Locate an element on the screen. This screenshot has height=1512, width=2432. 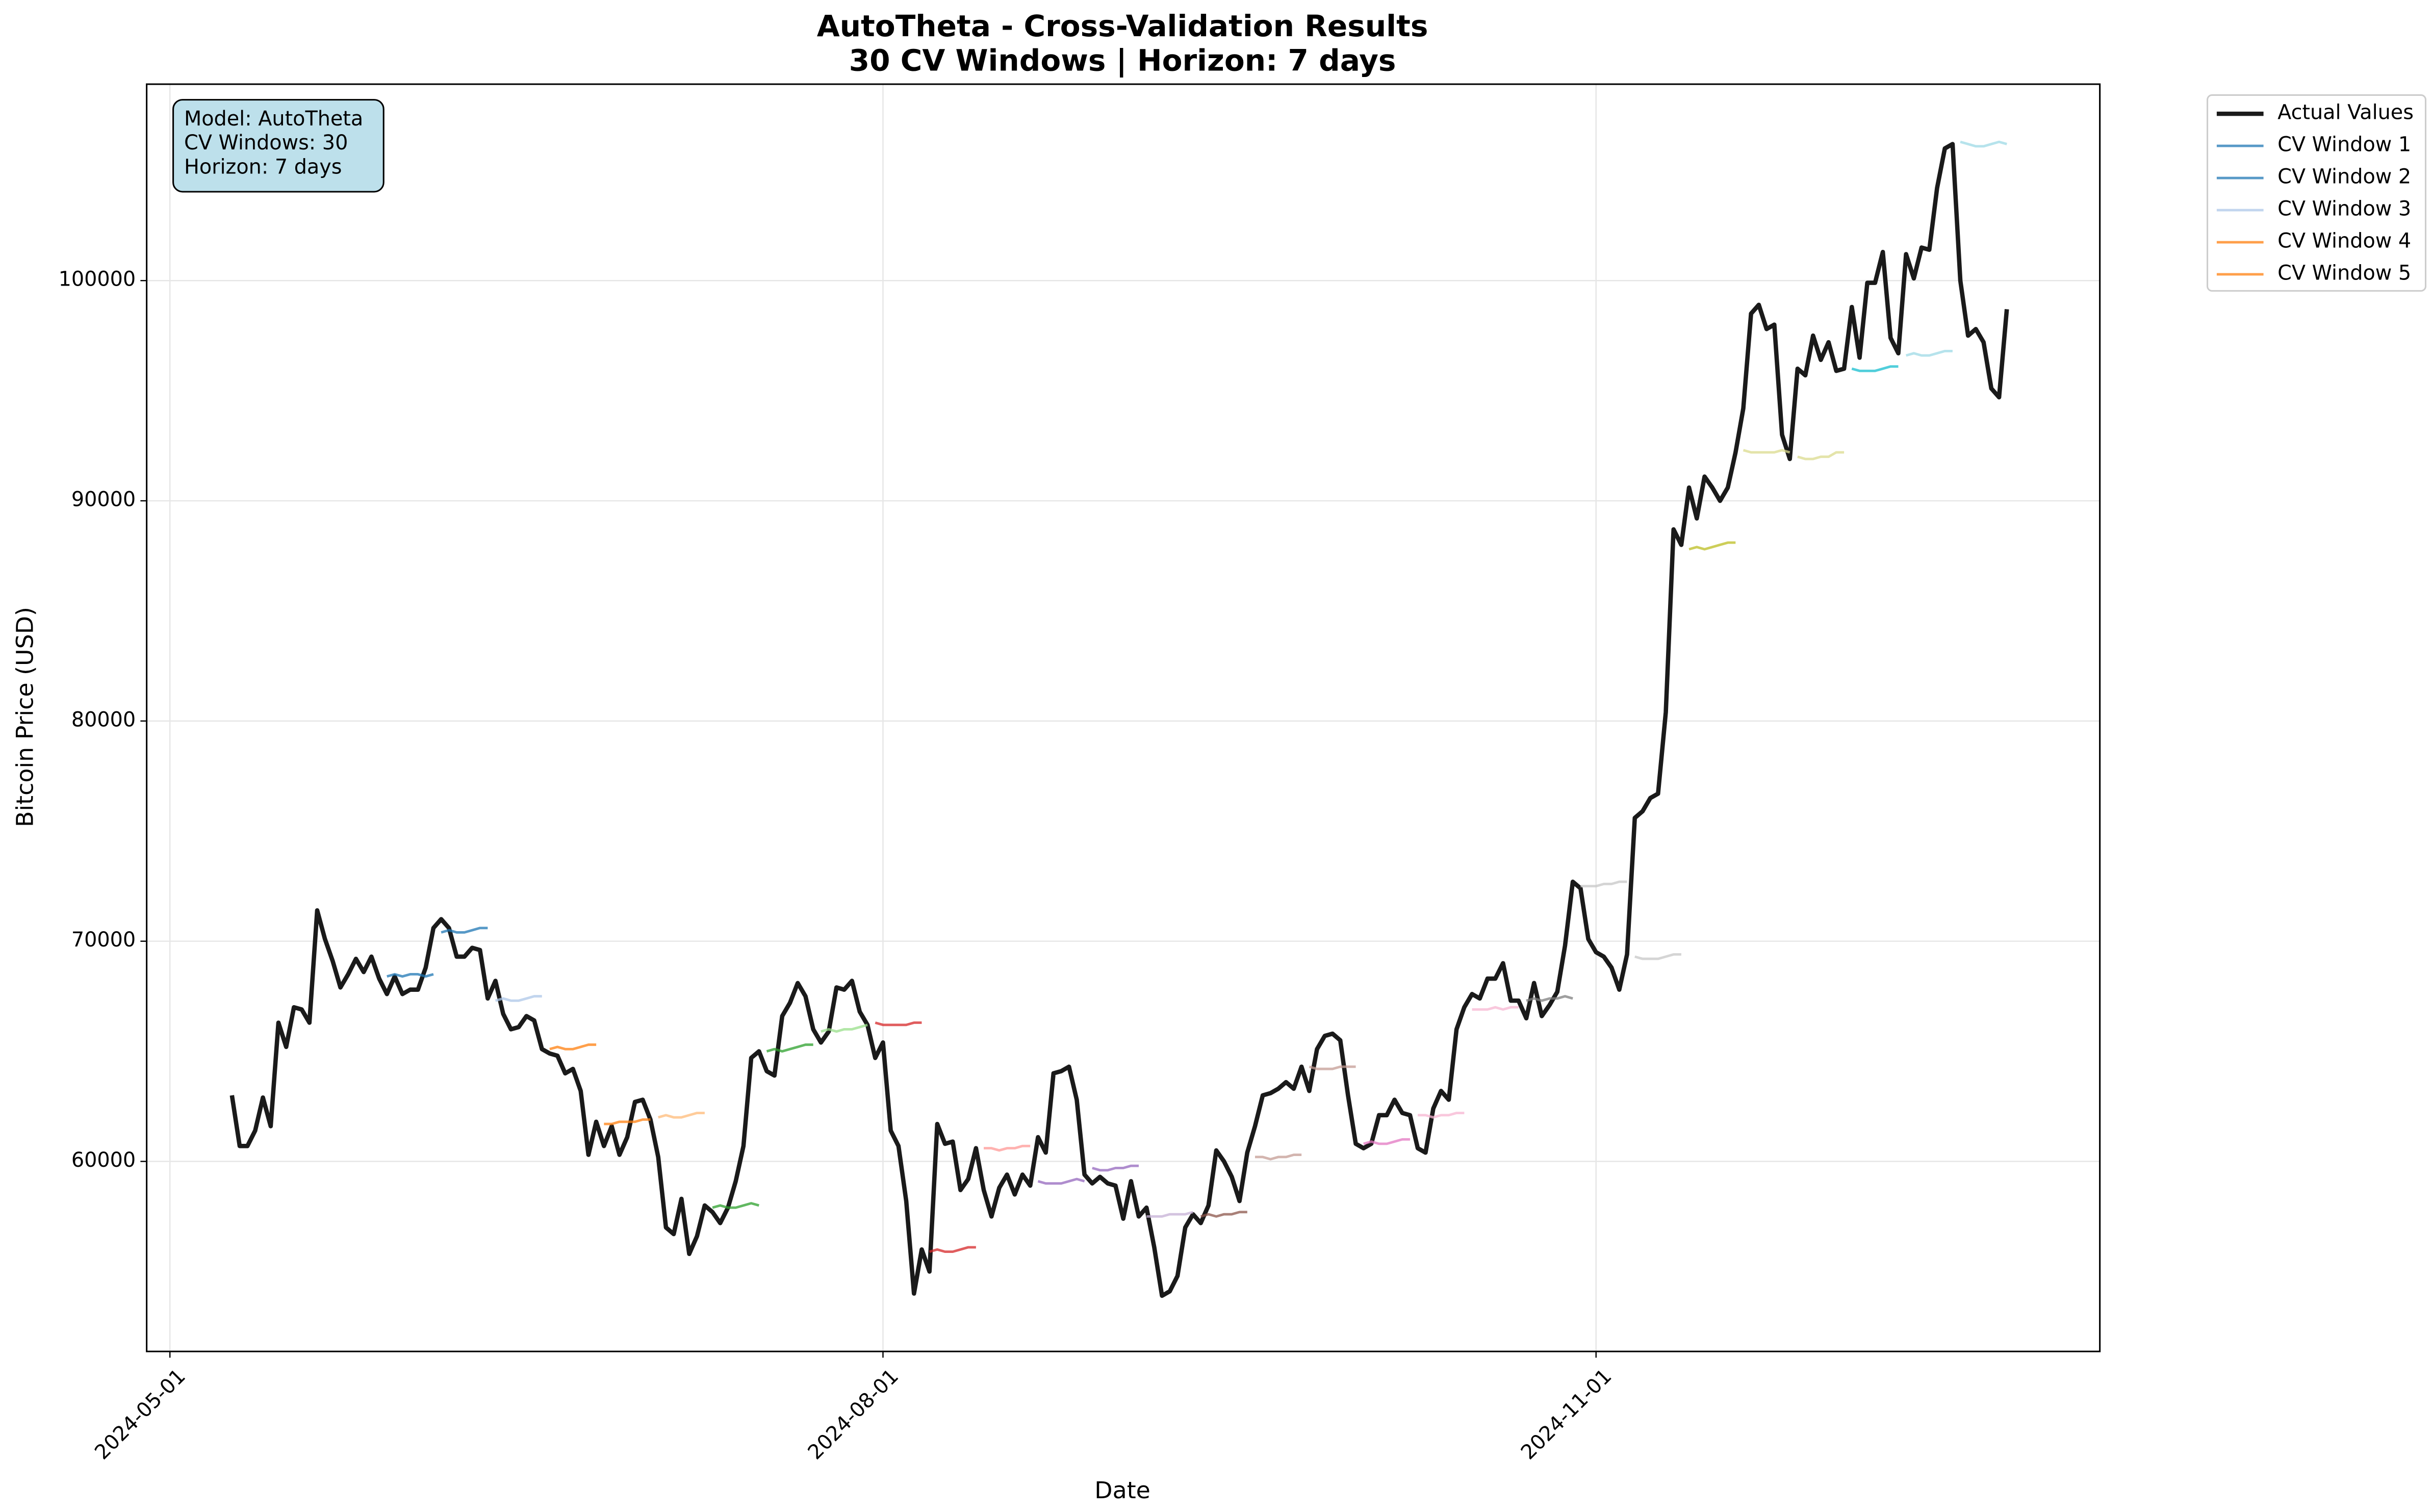
chart-title: AutoTheta - Cross-Validation Results is located at coordinates (1122, 26).